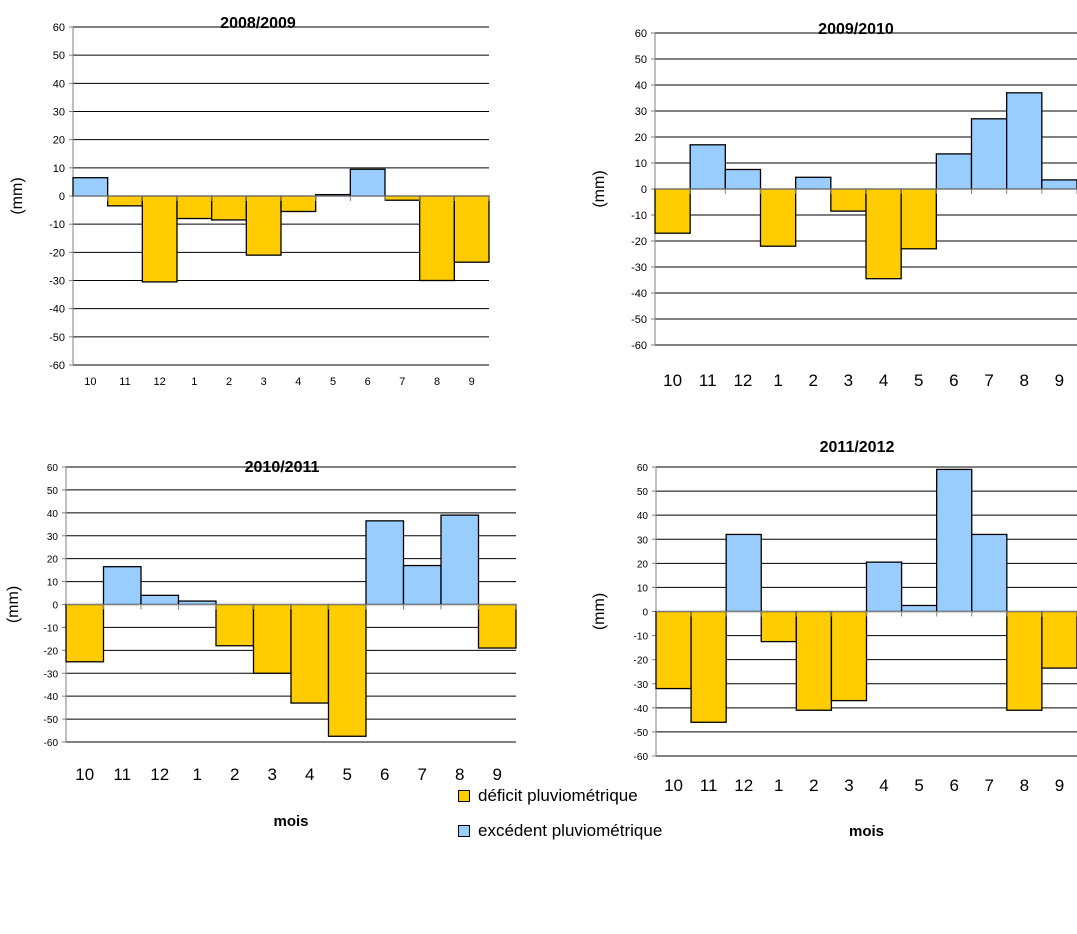 The width and height of the screenshot is (1077, 934). I want to click on y-tick-label: 30, so click(641, 112).